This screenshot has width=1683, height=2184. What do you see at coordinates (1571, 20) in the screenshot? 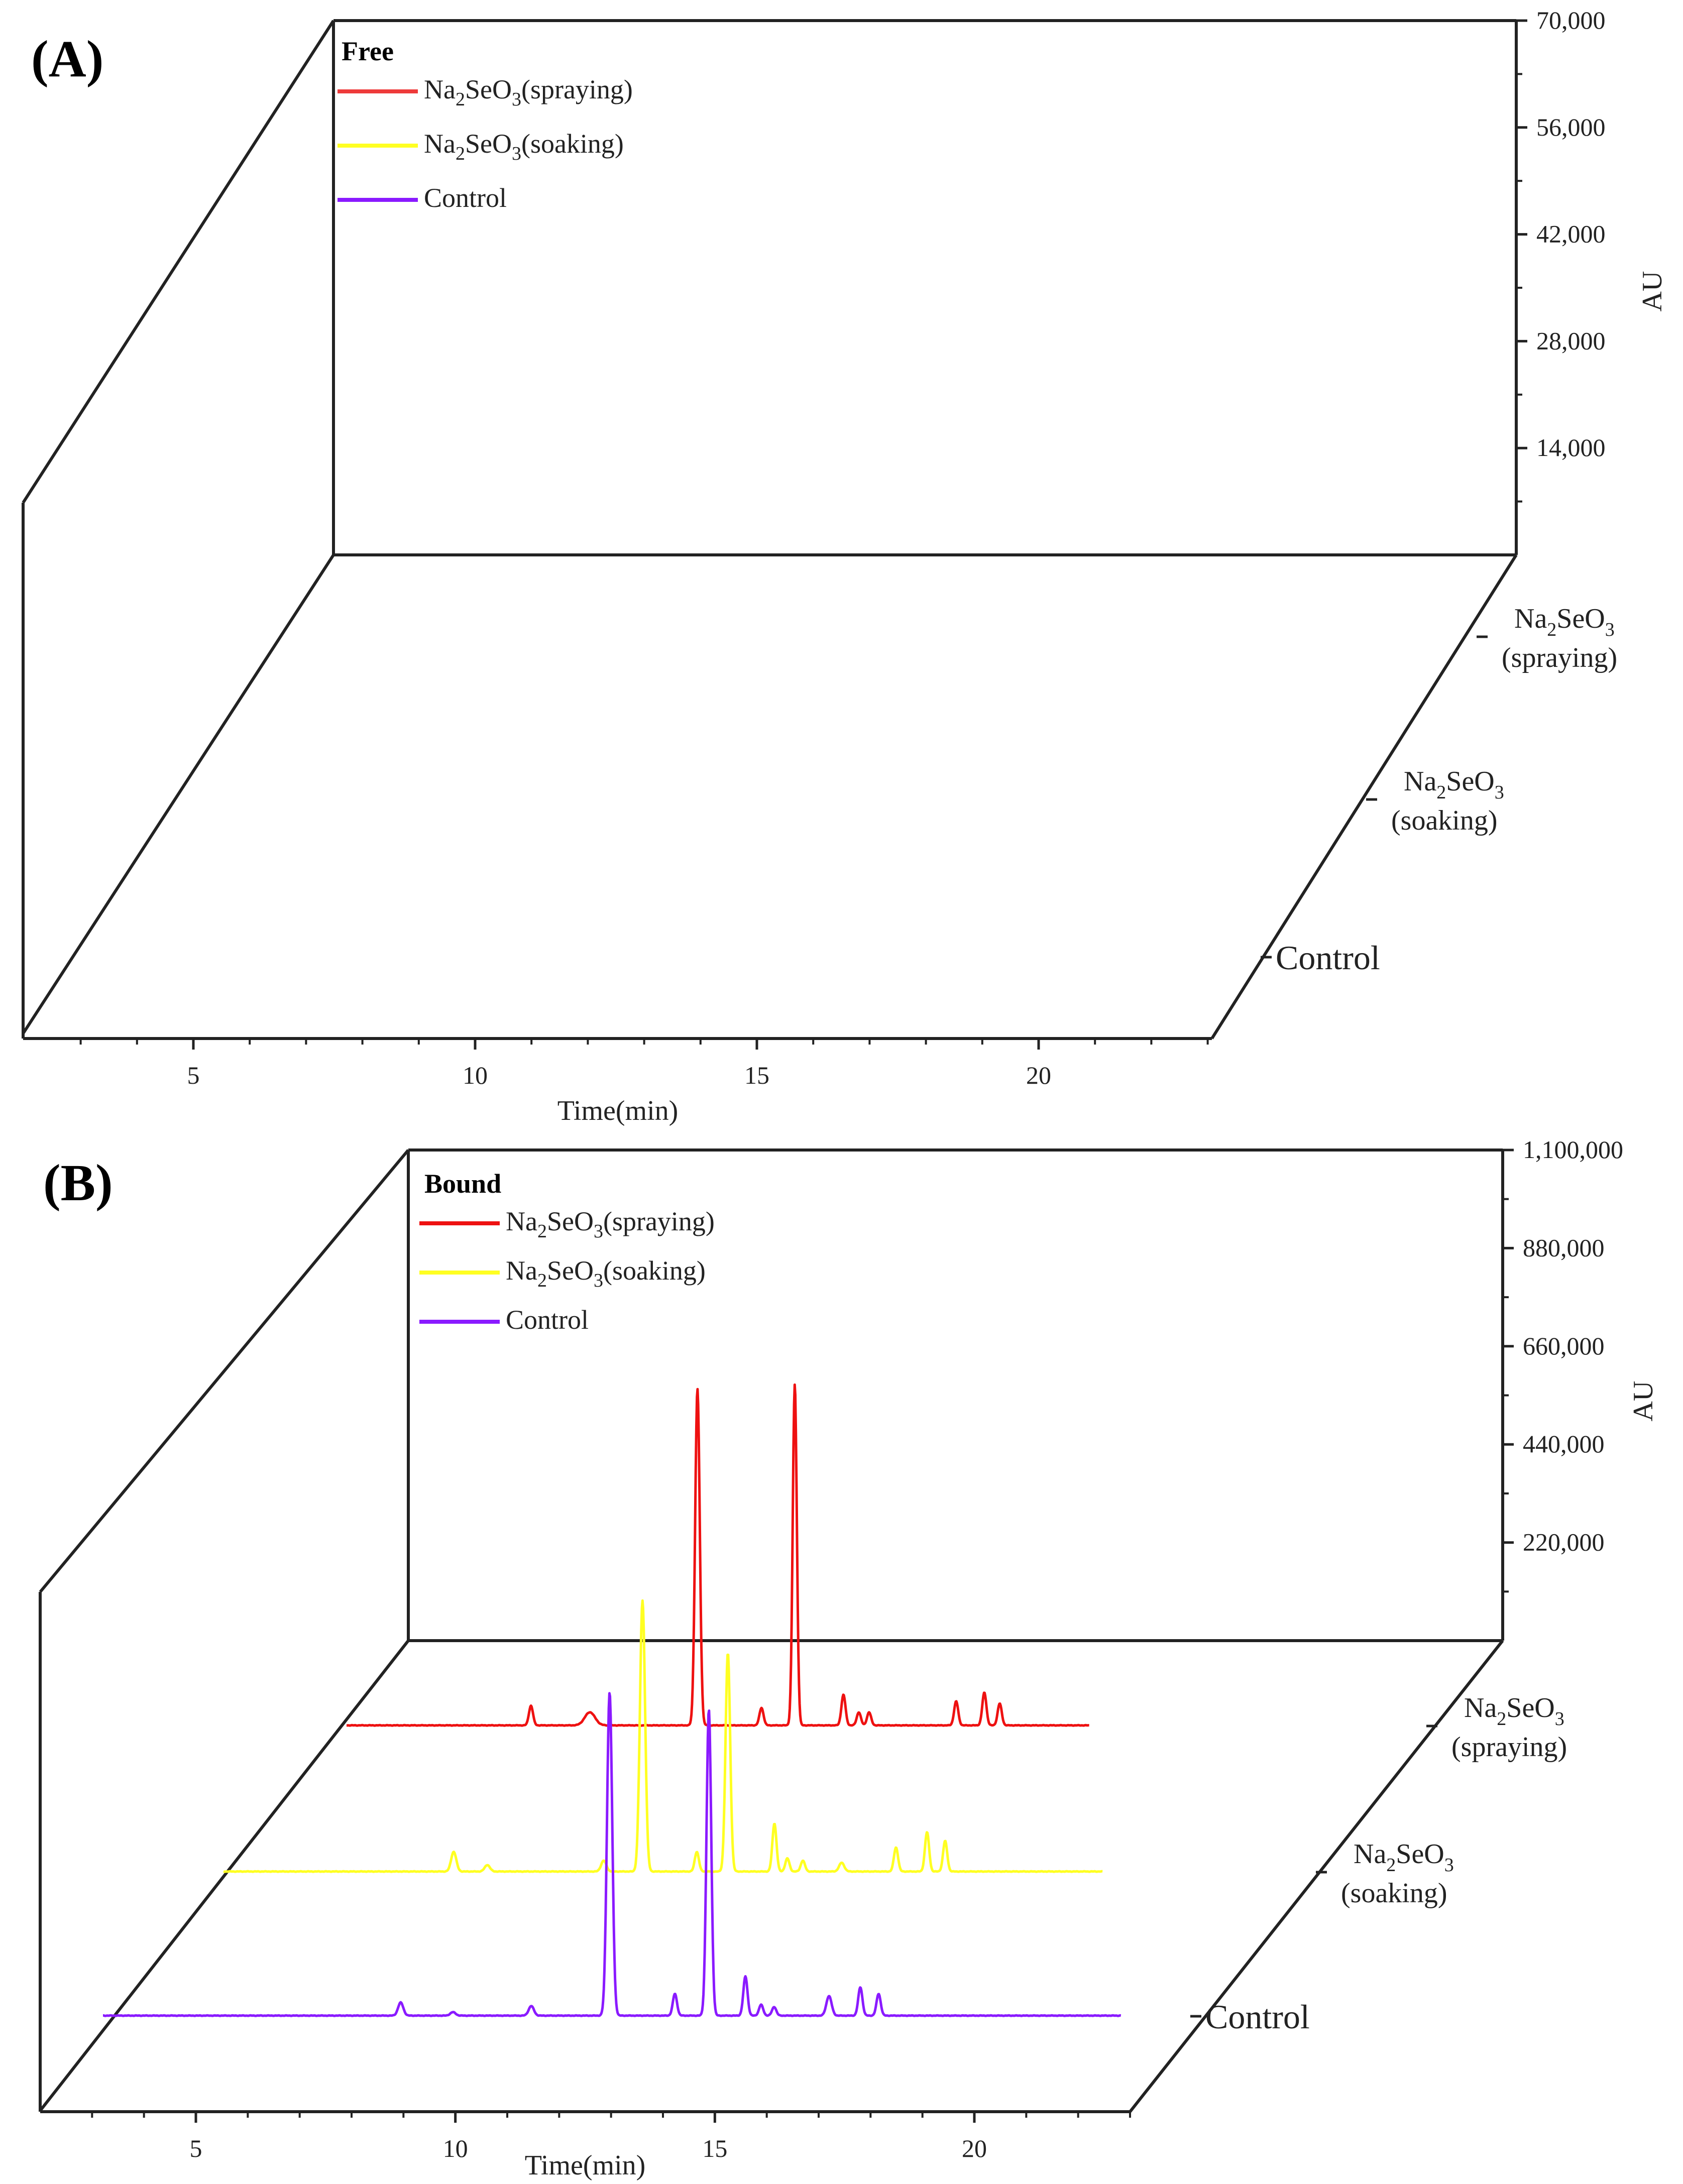
I see `y-tick-label: 70,000` at bounding box center [1571, 20].